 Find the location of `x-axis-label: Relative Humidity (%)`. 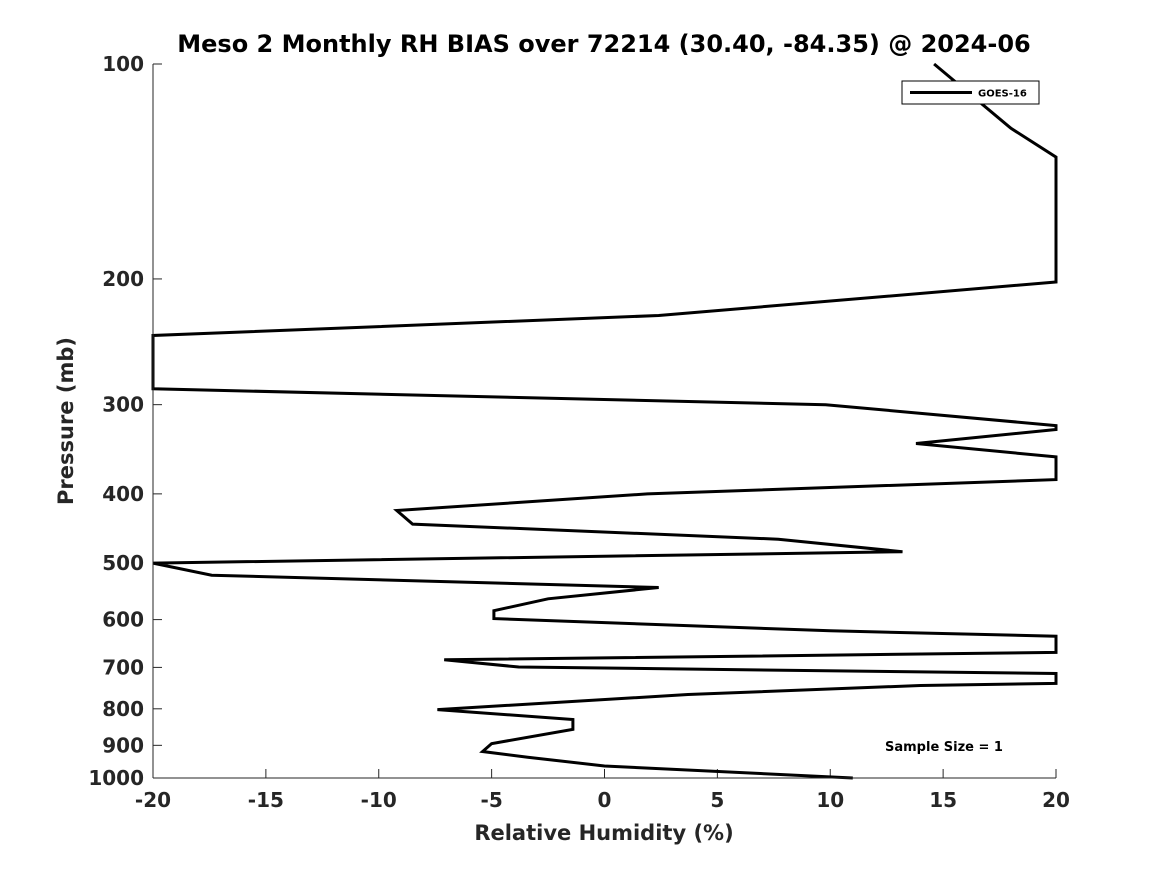

x-axis-label: Relative Humidity (%) is located at coordinates (603, 833).